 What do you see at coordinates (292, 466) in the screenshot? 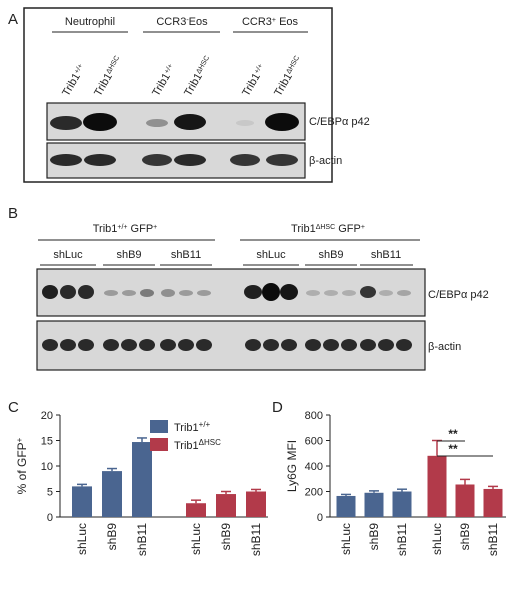
I see `y-axis-label: Ly6G MFI` at bounding box center [292, 466].